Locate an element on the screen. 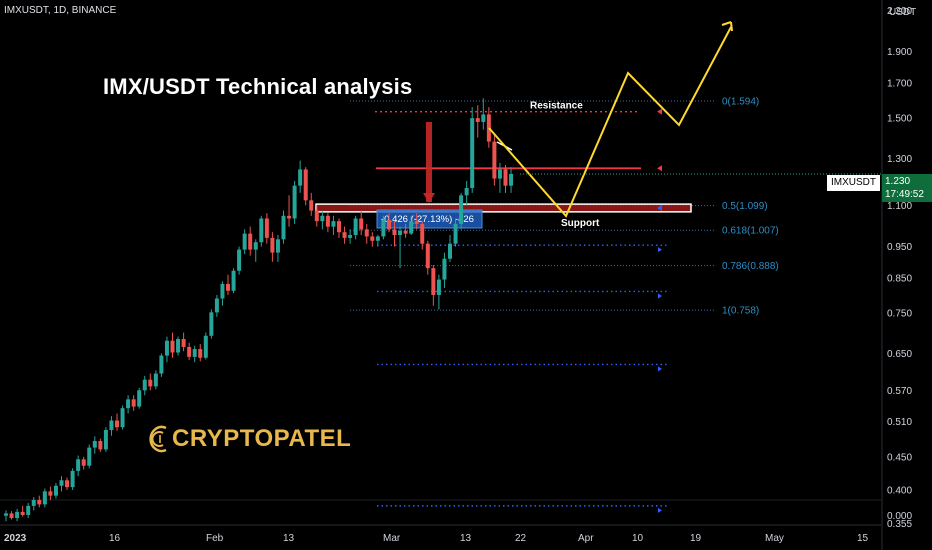 Image resolution: width=932 pixels, height=550 pixels. x-tick-label: 10 is located at coordinates (638, 538).